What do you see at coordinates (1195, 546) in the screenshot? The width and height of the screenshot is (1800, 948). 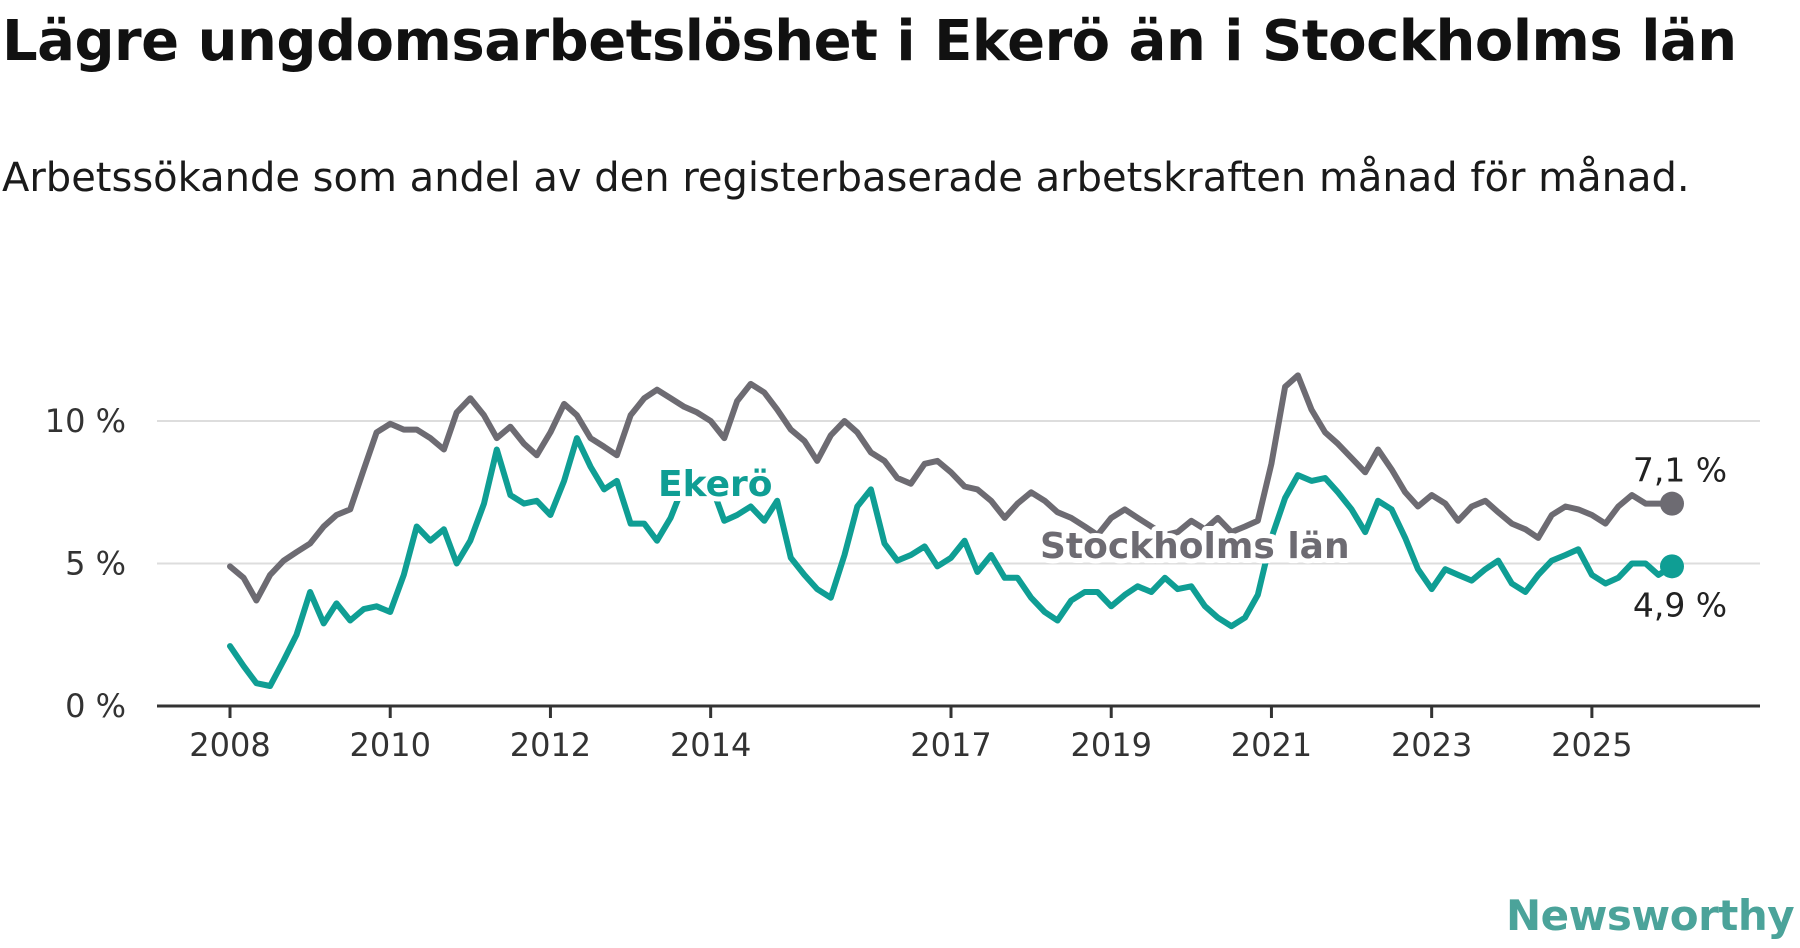 I see `series-label-stockholms-lan: Stockholms län` at bounding box center [1195, 546].